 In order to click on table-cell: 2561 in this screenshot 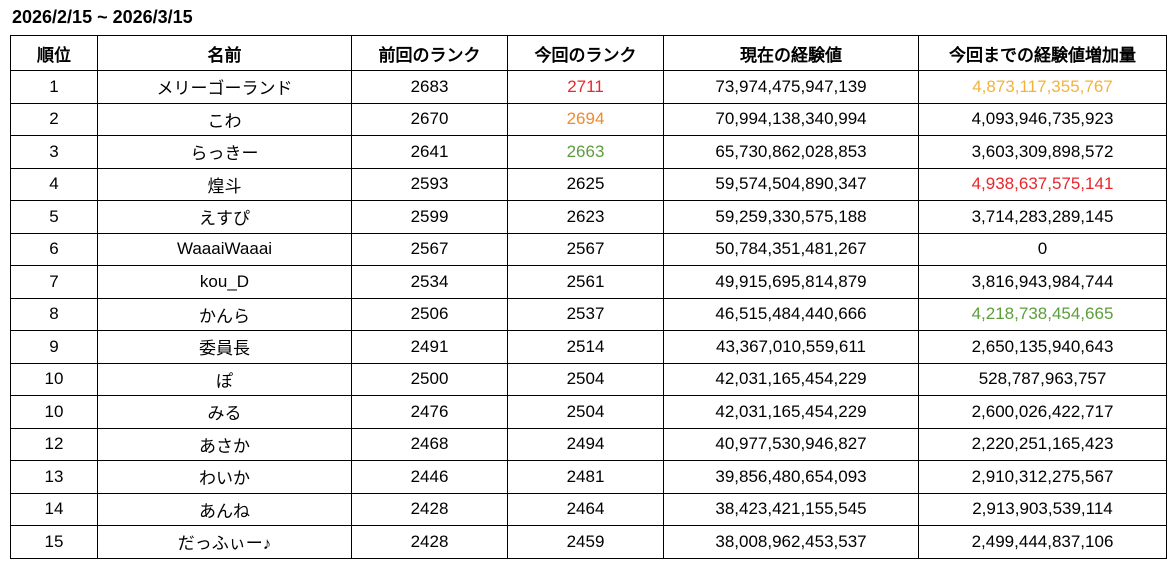, I will do `click(585, 282)`.